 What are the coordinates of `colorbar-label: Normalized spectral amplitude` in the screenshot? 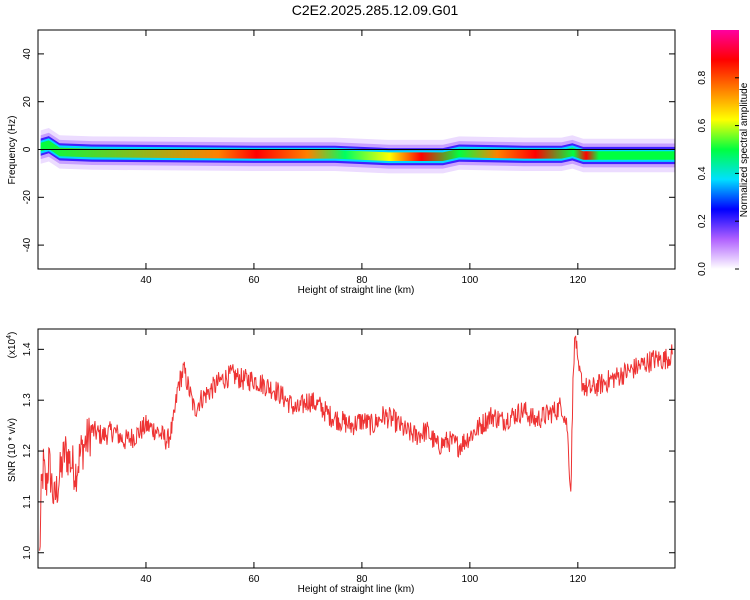 It's located at (744, 149).